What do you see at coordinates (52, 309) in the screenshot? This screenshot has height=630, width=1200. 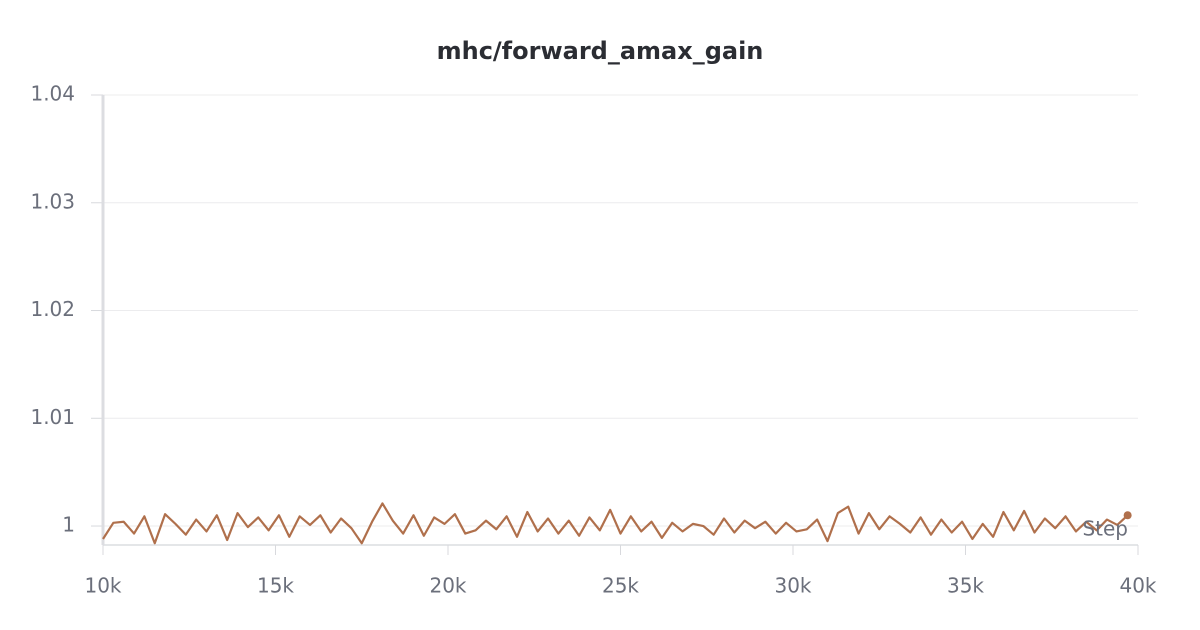 I see `y-tick-label: 1.02` at bounding box center [52, 309].